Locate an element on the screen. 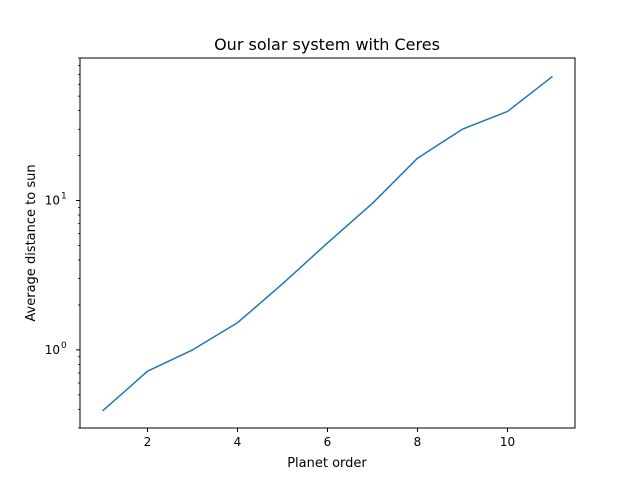 The image size is (640, 480). x-tick-label: 8 is located at coordinates (418, 442).